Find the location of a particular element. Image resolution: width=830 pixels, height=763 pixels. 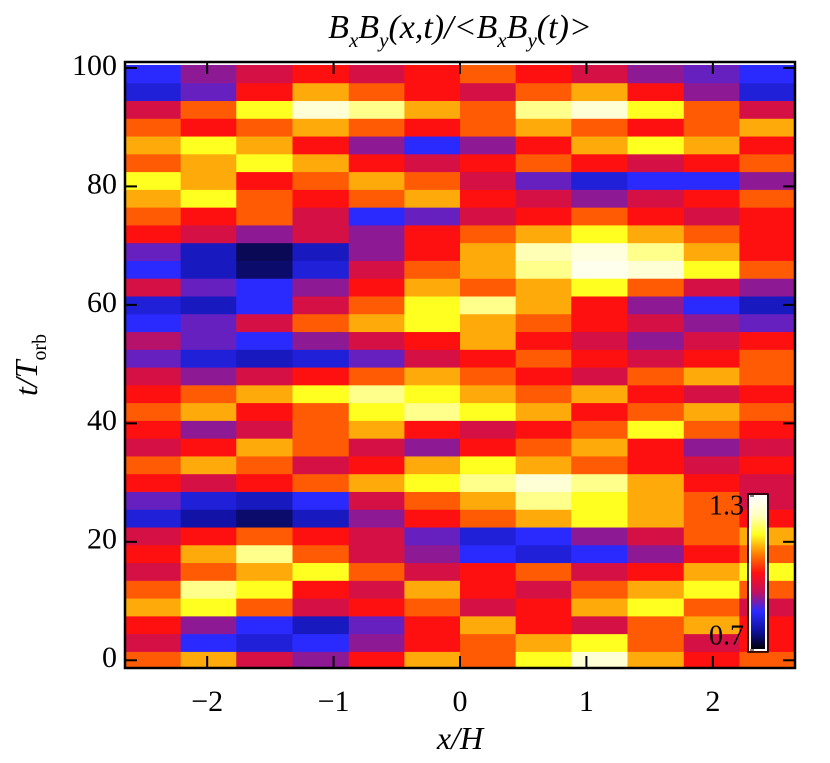

text-part: x/H is located at coordinates (460, 738).